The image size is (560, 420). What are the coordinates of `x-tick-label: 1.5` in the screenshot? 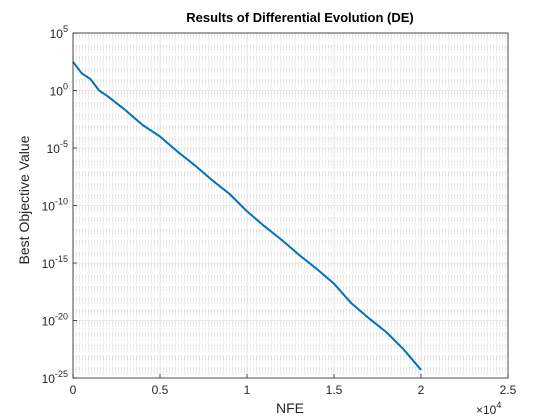 It's located at (334, 390).